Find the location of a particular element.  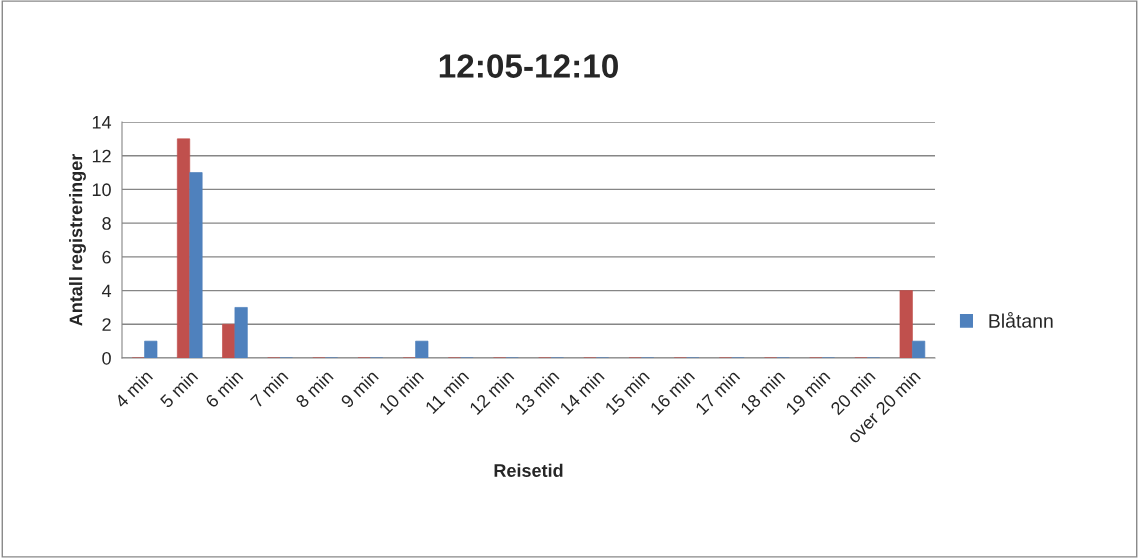

y-tick-label: 6 is located at coordinates (106, 257).